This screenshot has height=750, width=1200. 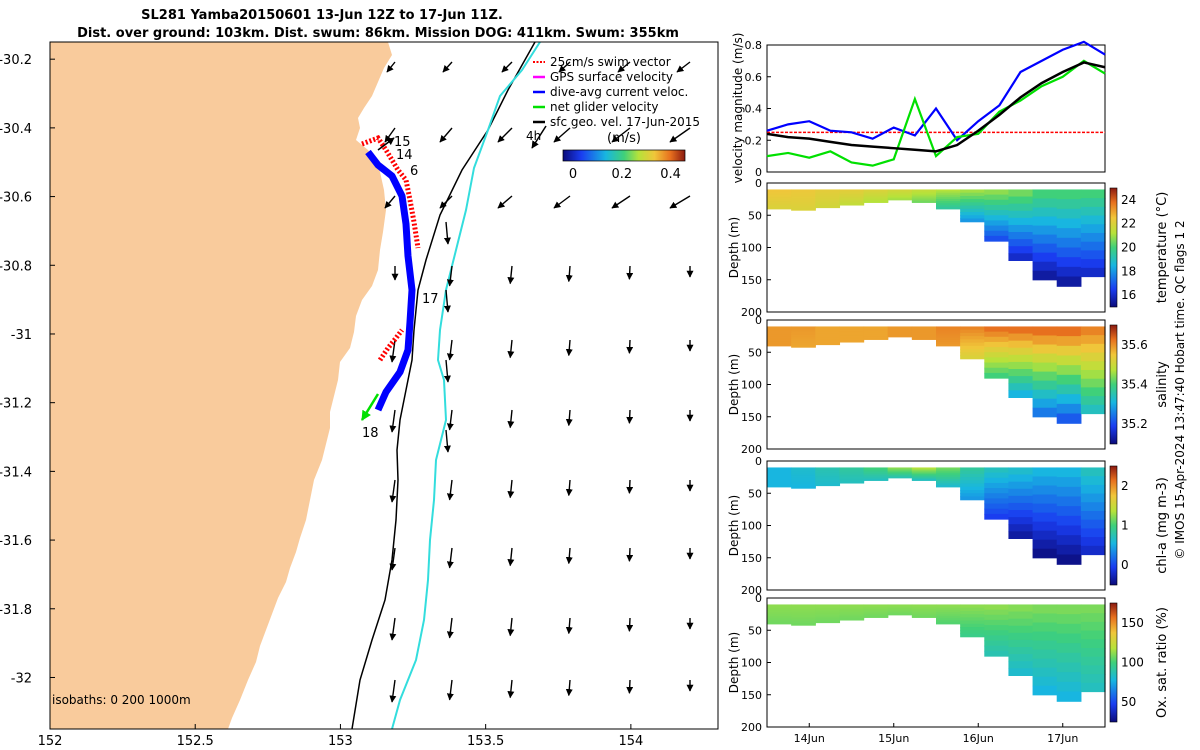 I want to click on map-x-tick-label: 154, so click(x=630, y=741).